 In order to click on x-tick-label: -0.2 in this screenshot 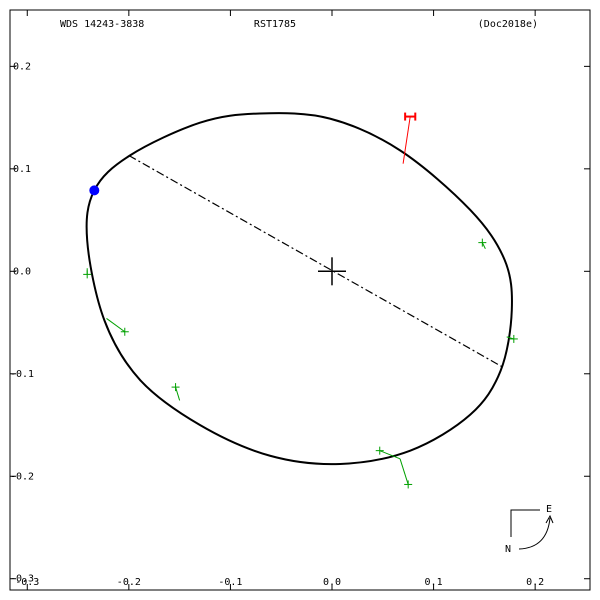, I will do `click(129, 582)`.